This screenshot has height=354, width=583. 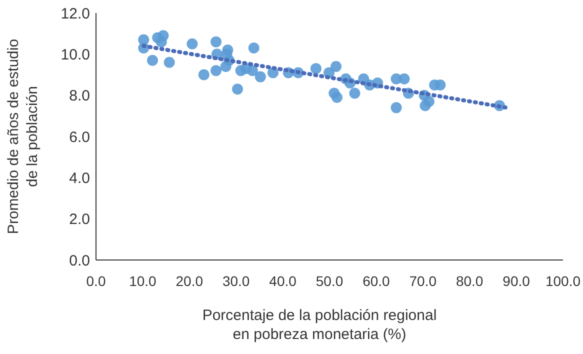 I want to click on y-tick-label: 4.0, so click(x=79, y=178).